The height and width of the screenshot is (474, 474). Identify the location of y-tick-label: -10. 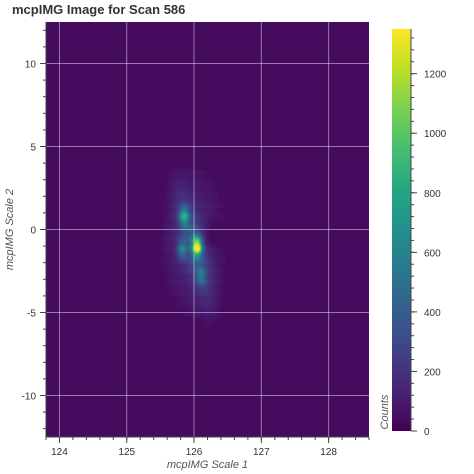
(29, 397).